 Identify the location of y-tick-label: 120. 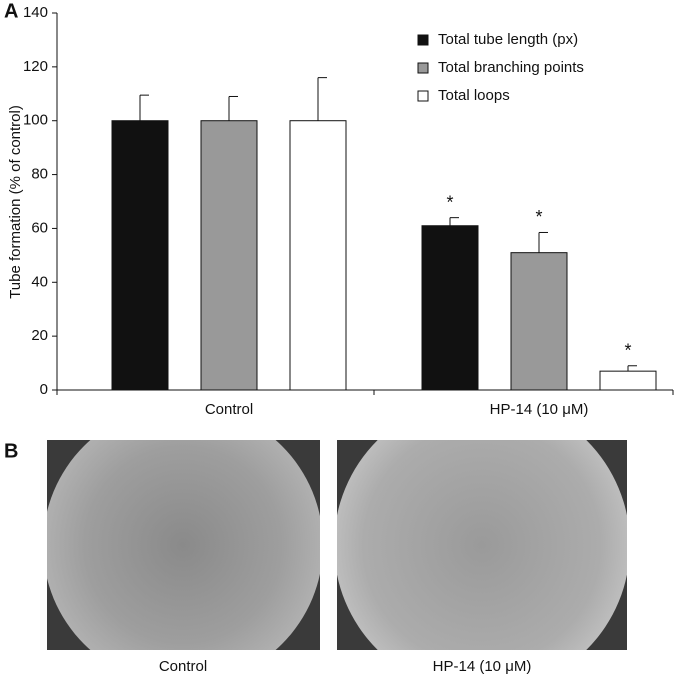
(35, 66).